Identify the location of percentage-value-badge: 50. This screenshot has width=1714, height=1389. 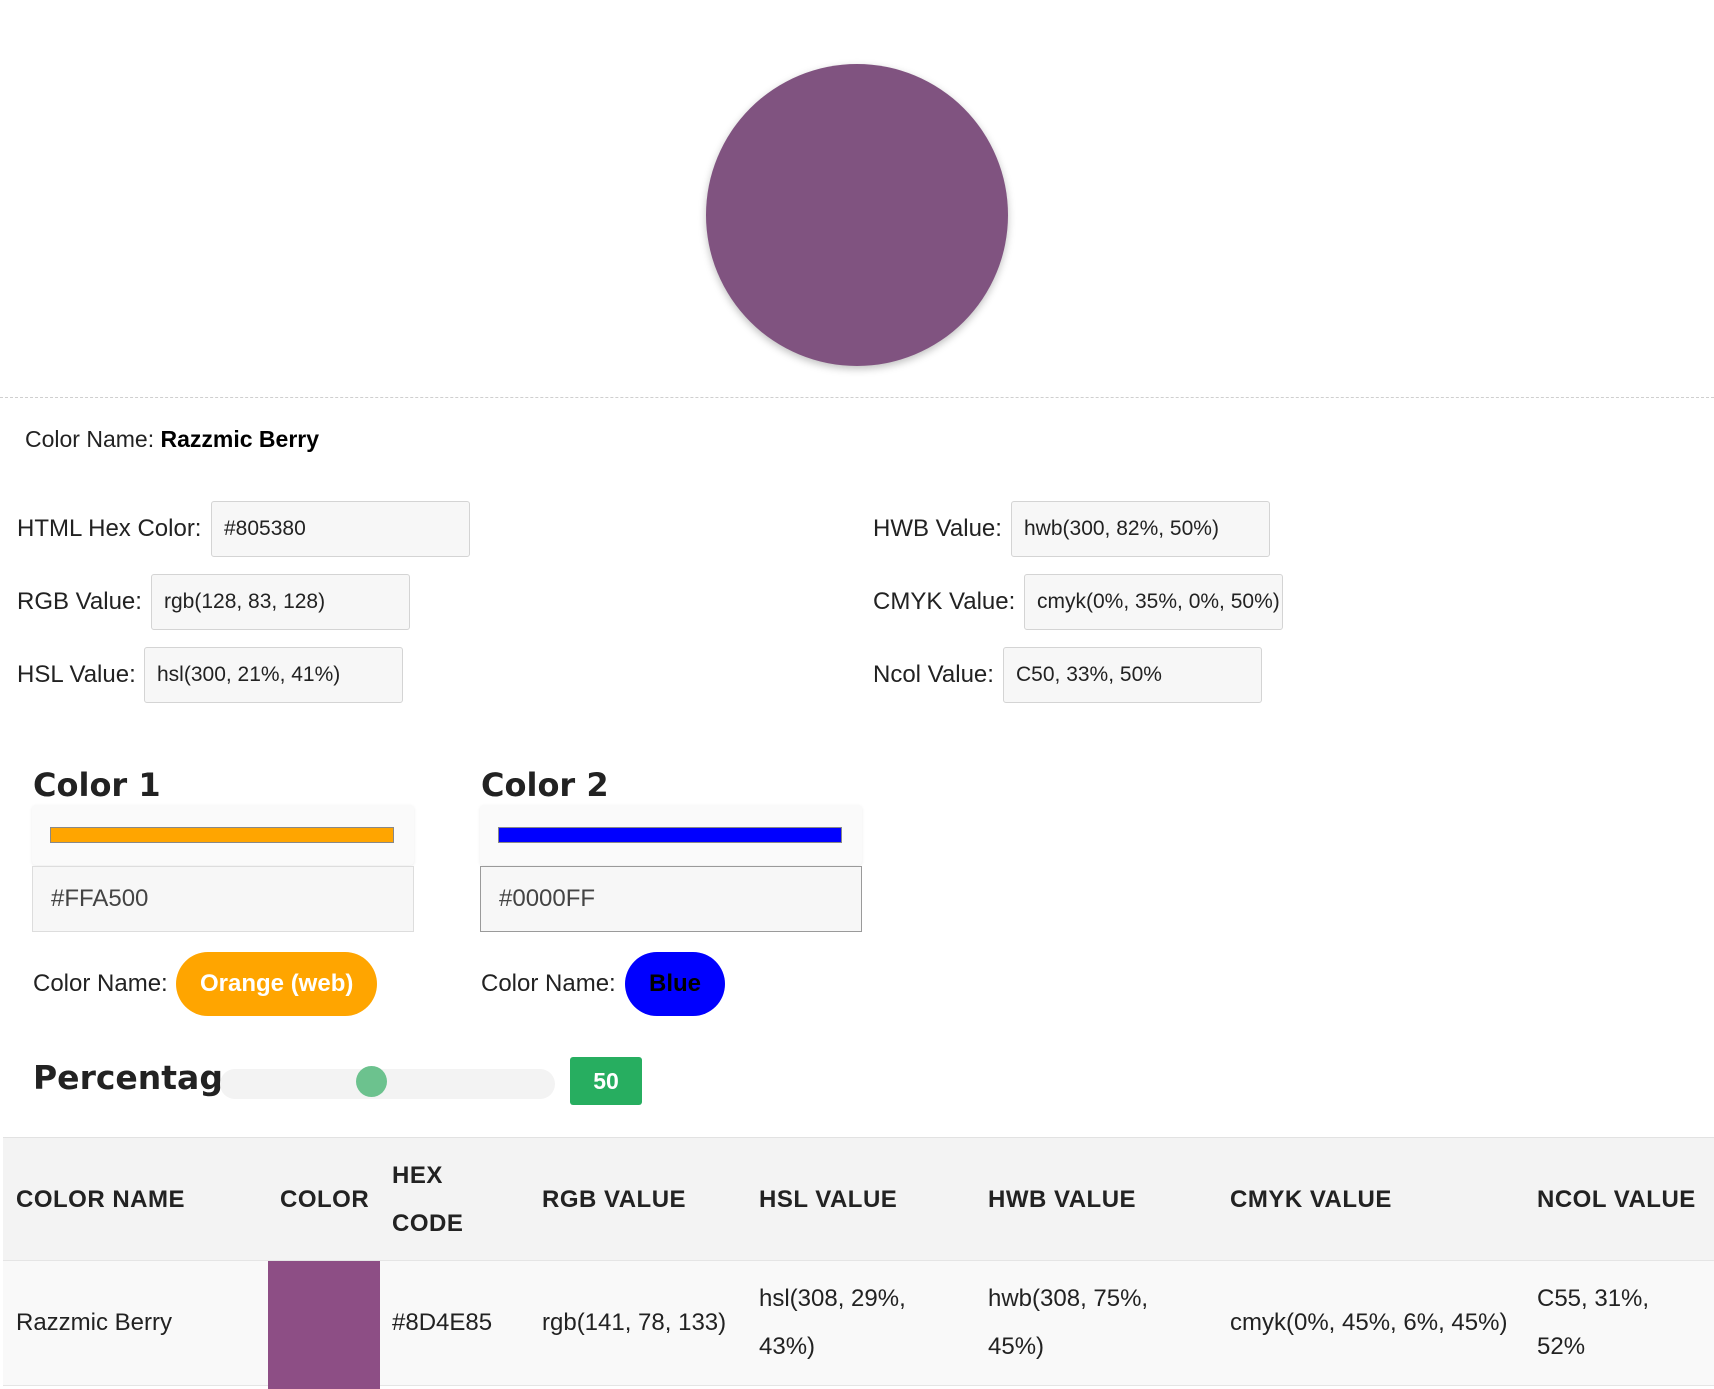
(606, 1081).